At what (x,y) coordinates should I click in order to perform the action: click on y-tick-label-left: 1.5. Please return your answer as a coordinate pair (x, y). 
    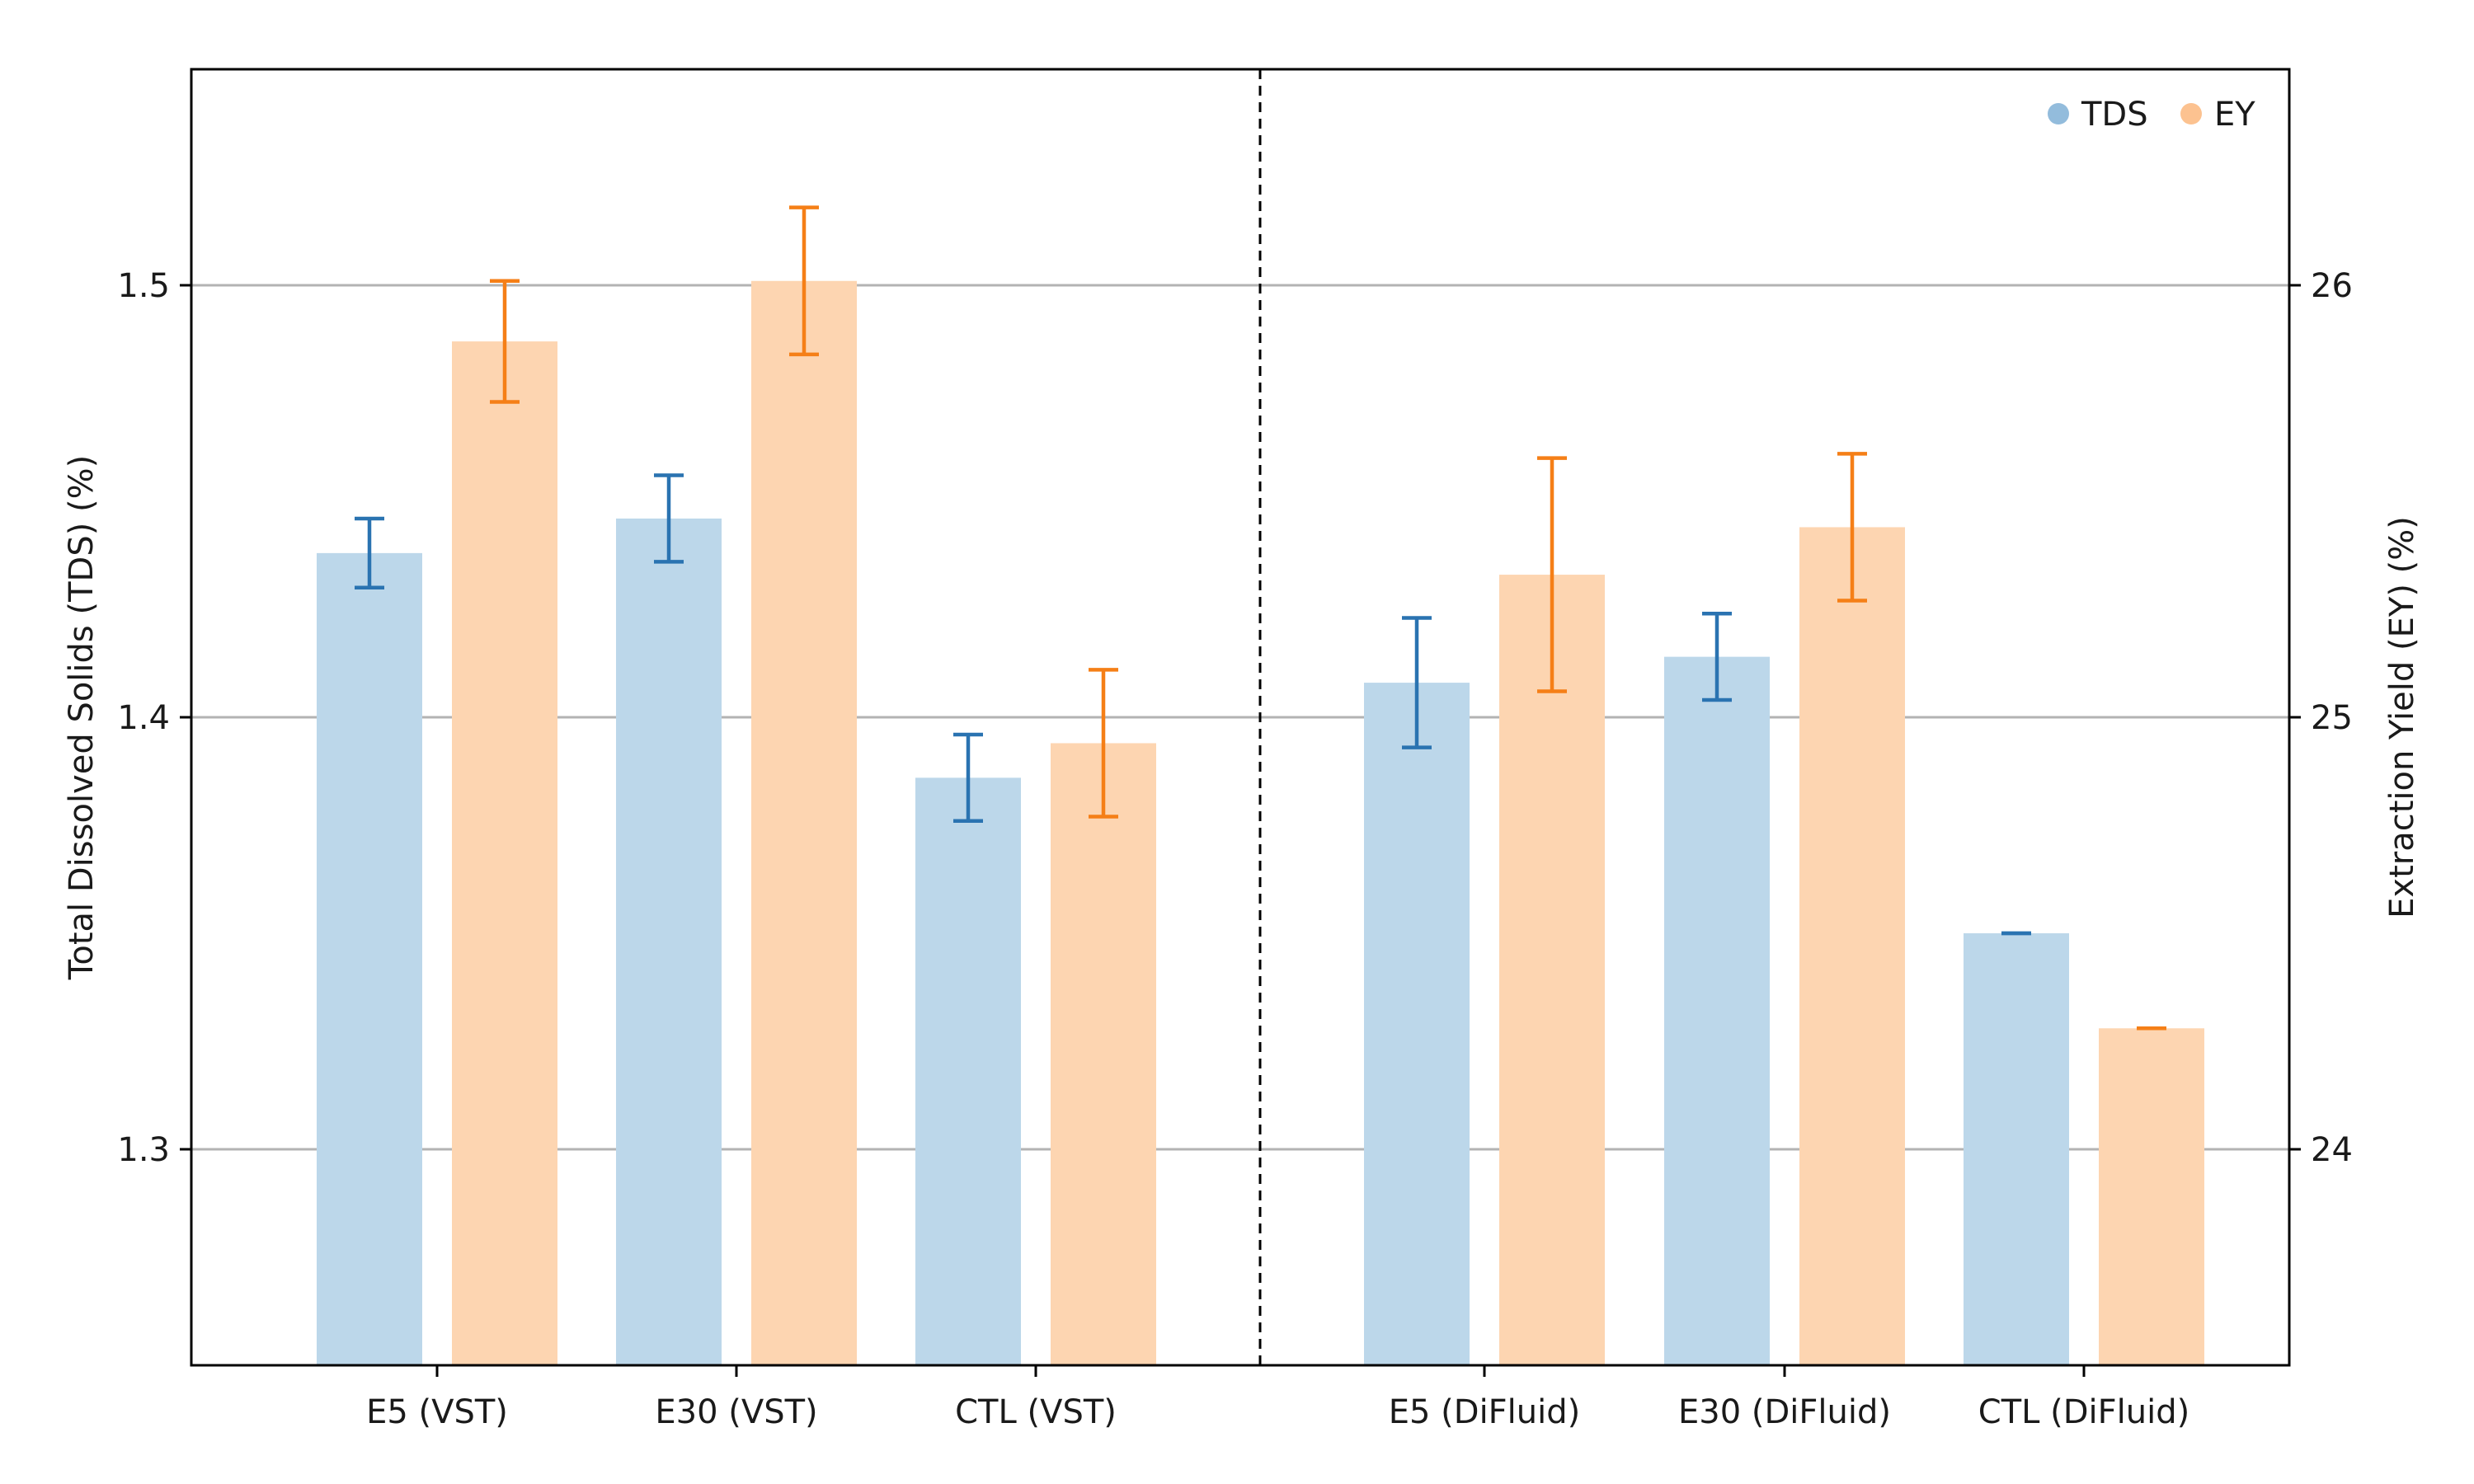
    Looking at the image, I should click on (143, 286).